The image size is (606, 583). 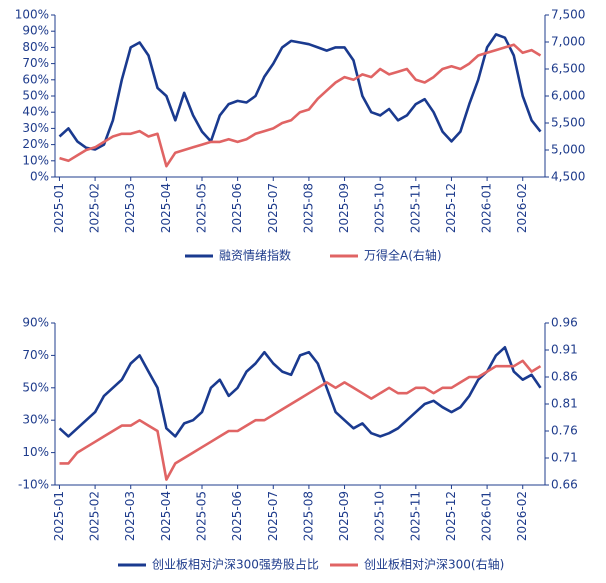 What do you see at coordinates (35, 79) in the screenshot?
I see `y-tick-label: 60%` at bounding box center [35, 79].